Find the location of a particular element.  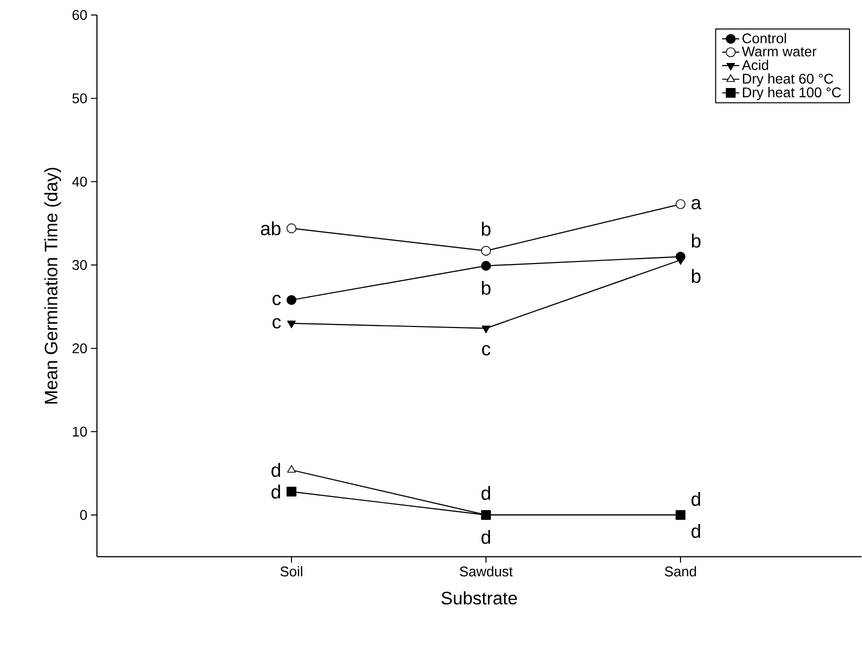

y-tick-label: 20 is located at coordinates (79, 349).